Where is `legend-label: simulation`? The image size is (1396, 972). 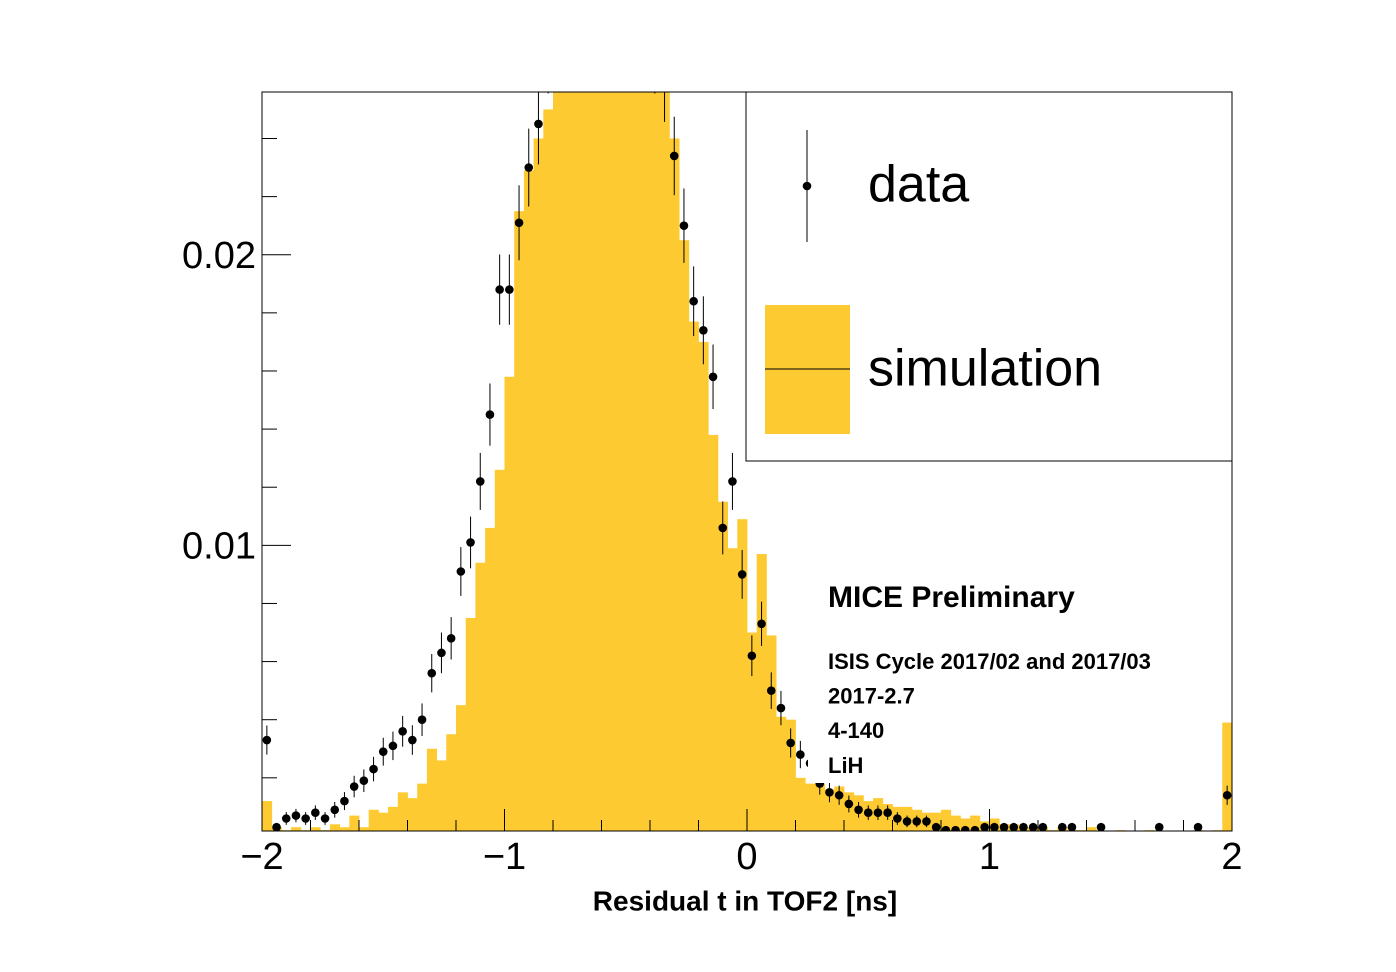
legend-label: simulation is located at coordinates (985, 369).